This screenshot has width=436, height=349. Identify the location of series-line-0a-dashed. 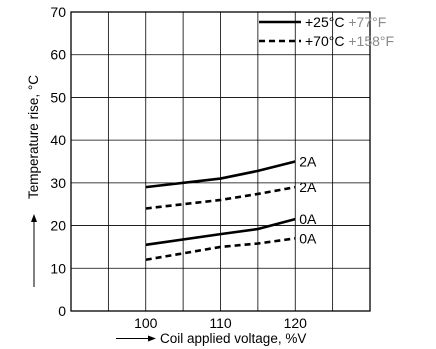
(220, 249).